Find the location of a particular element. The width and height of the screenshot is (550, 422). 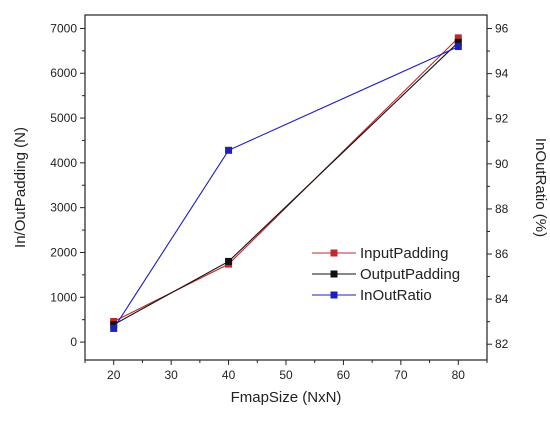

y-tick-label: 7000 is located at coordinates (63, 28).